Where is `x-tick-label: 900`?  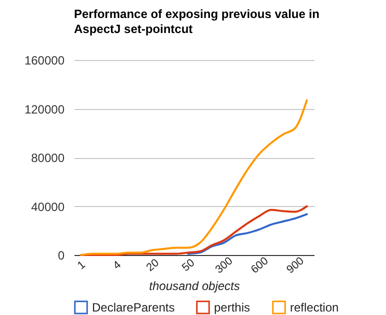
x-tick-label: 900 is located at coordinates (295, 265).